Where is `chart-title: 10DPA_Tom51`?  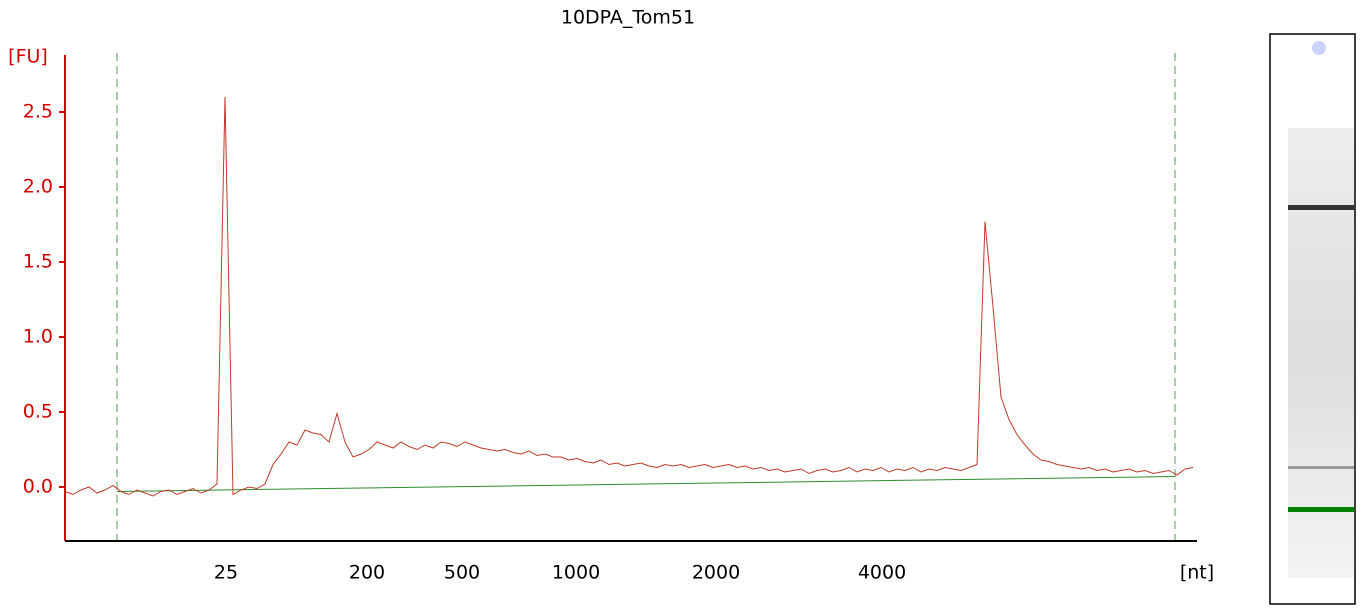
chart-title: 10DPA_Tom51 is located at coordinates (628, 18).